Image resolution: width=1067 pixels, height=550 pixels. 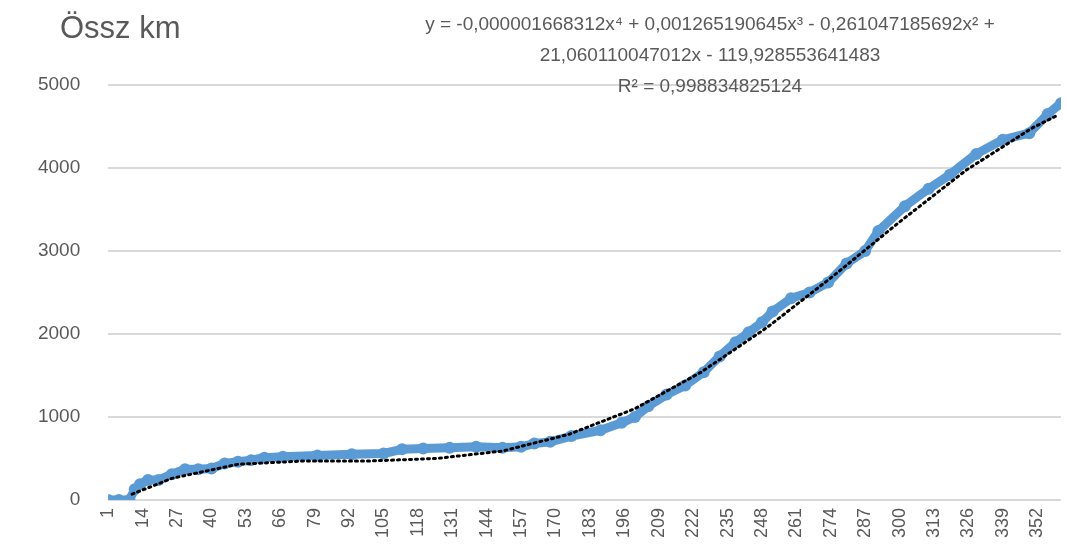 I want to click on x-tick-label: 144, so click(x=485, y=523).